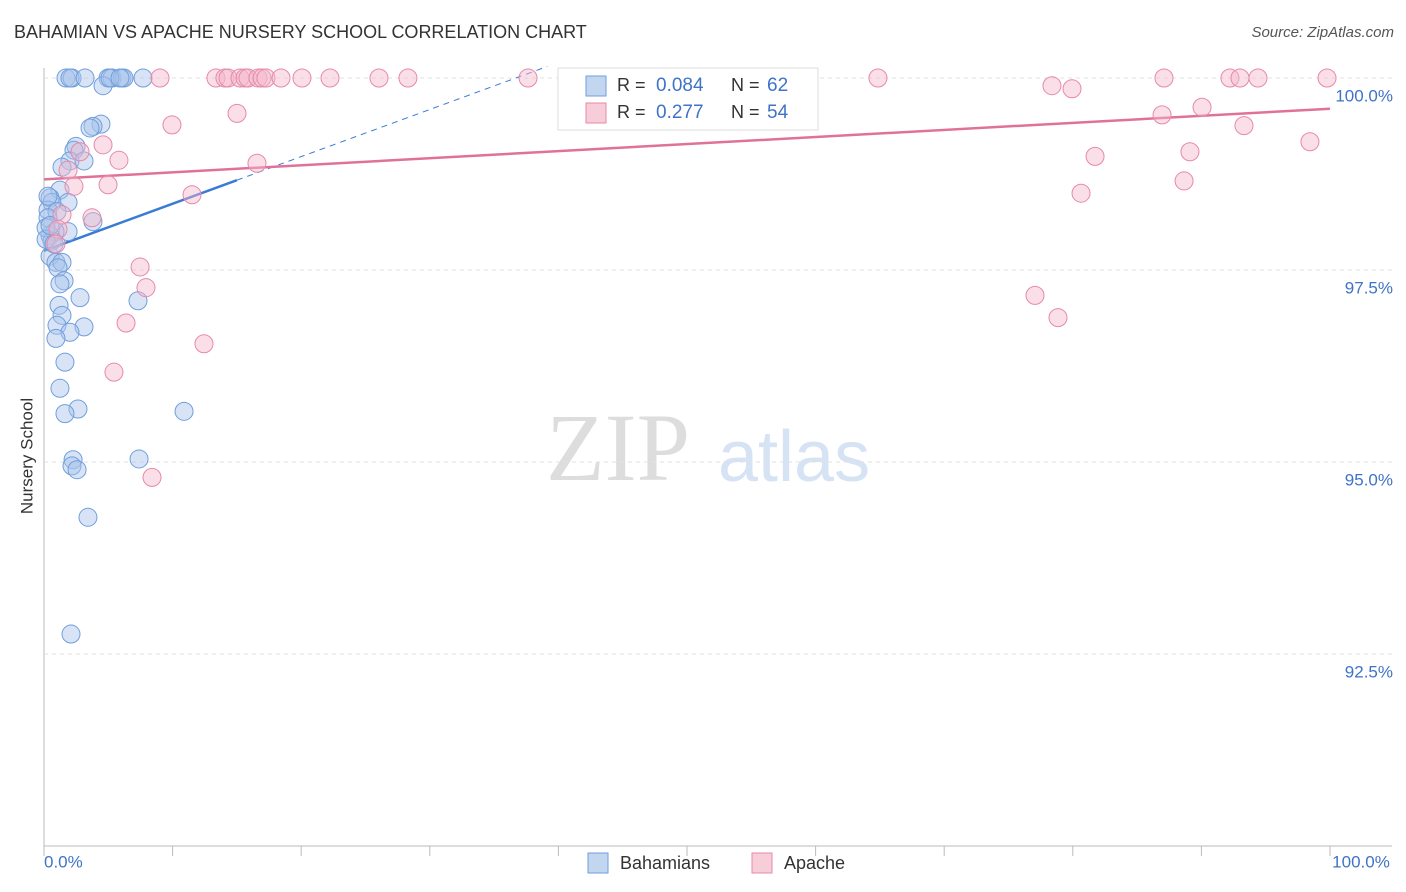 Image resolution: width=1406 pixels, height=892 pixels. Describe the element at coordinates (680, 112) in the screenshot. I see `stats-r-value: 0.277` at that location.